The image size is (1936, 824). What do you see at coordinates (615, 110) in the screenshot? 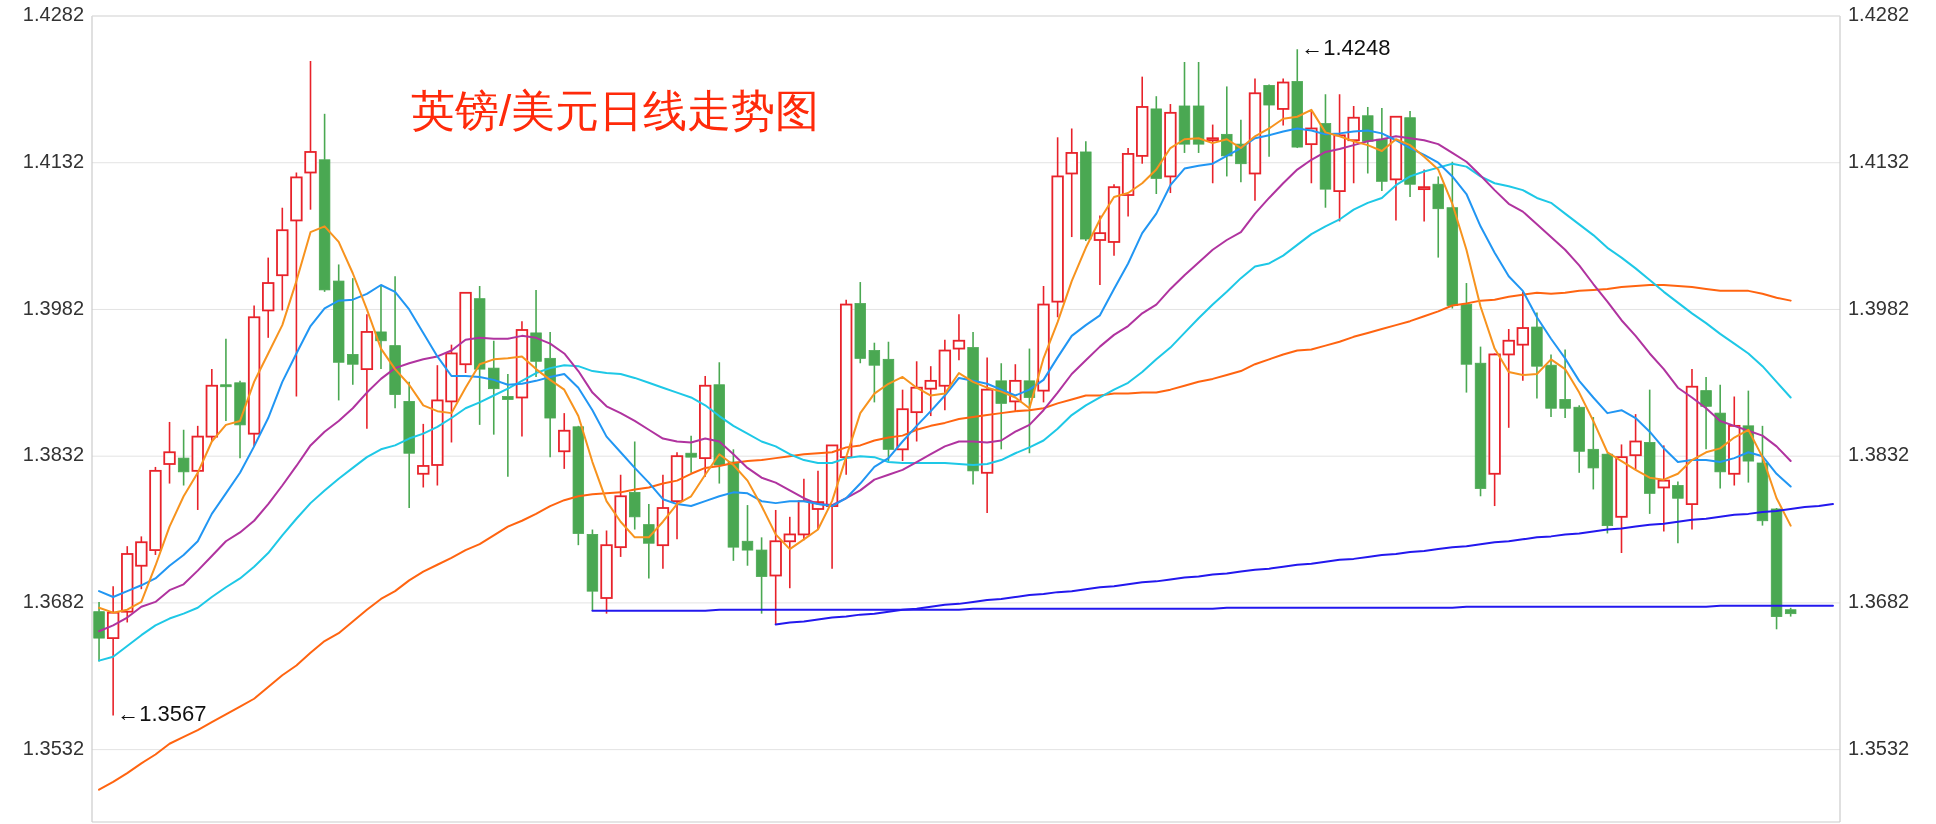
I see `text: 英镑/美元日线走势图` at bounding box center [615, 110].